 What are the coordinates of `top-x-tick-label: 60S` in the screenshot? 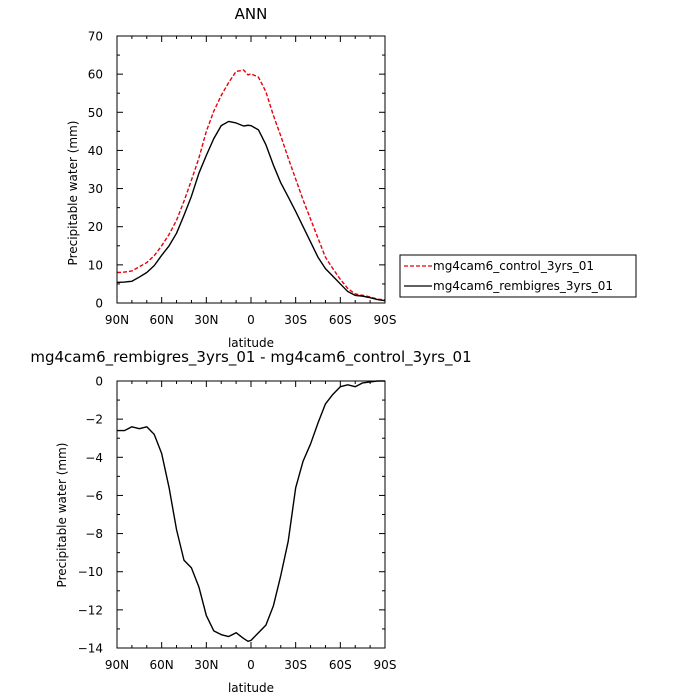 It's located at (340, 320).